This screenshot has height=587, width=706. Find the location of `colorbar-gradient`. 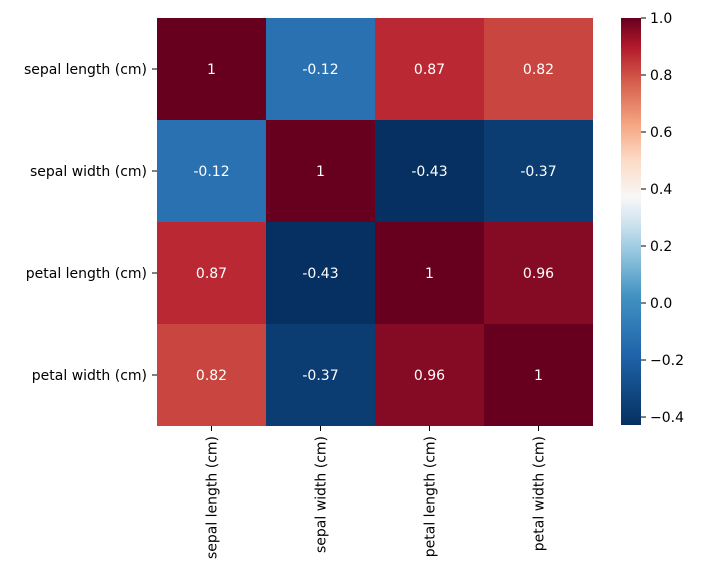

colorbar-gradient is located at coordinates (631, 221).